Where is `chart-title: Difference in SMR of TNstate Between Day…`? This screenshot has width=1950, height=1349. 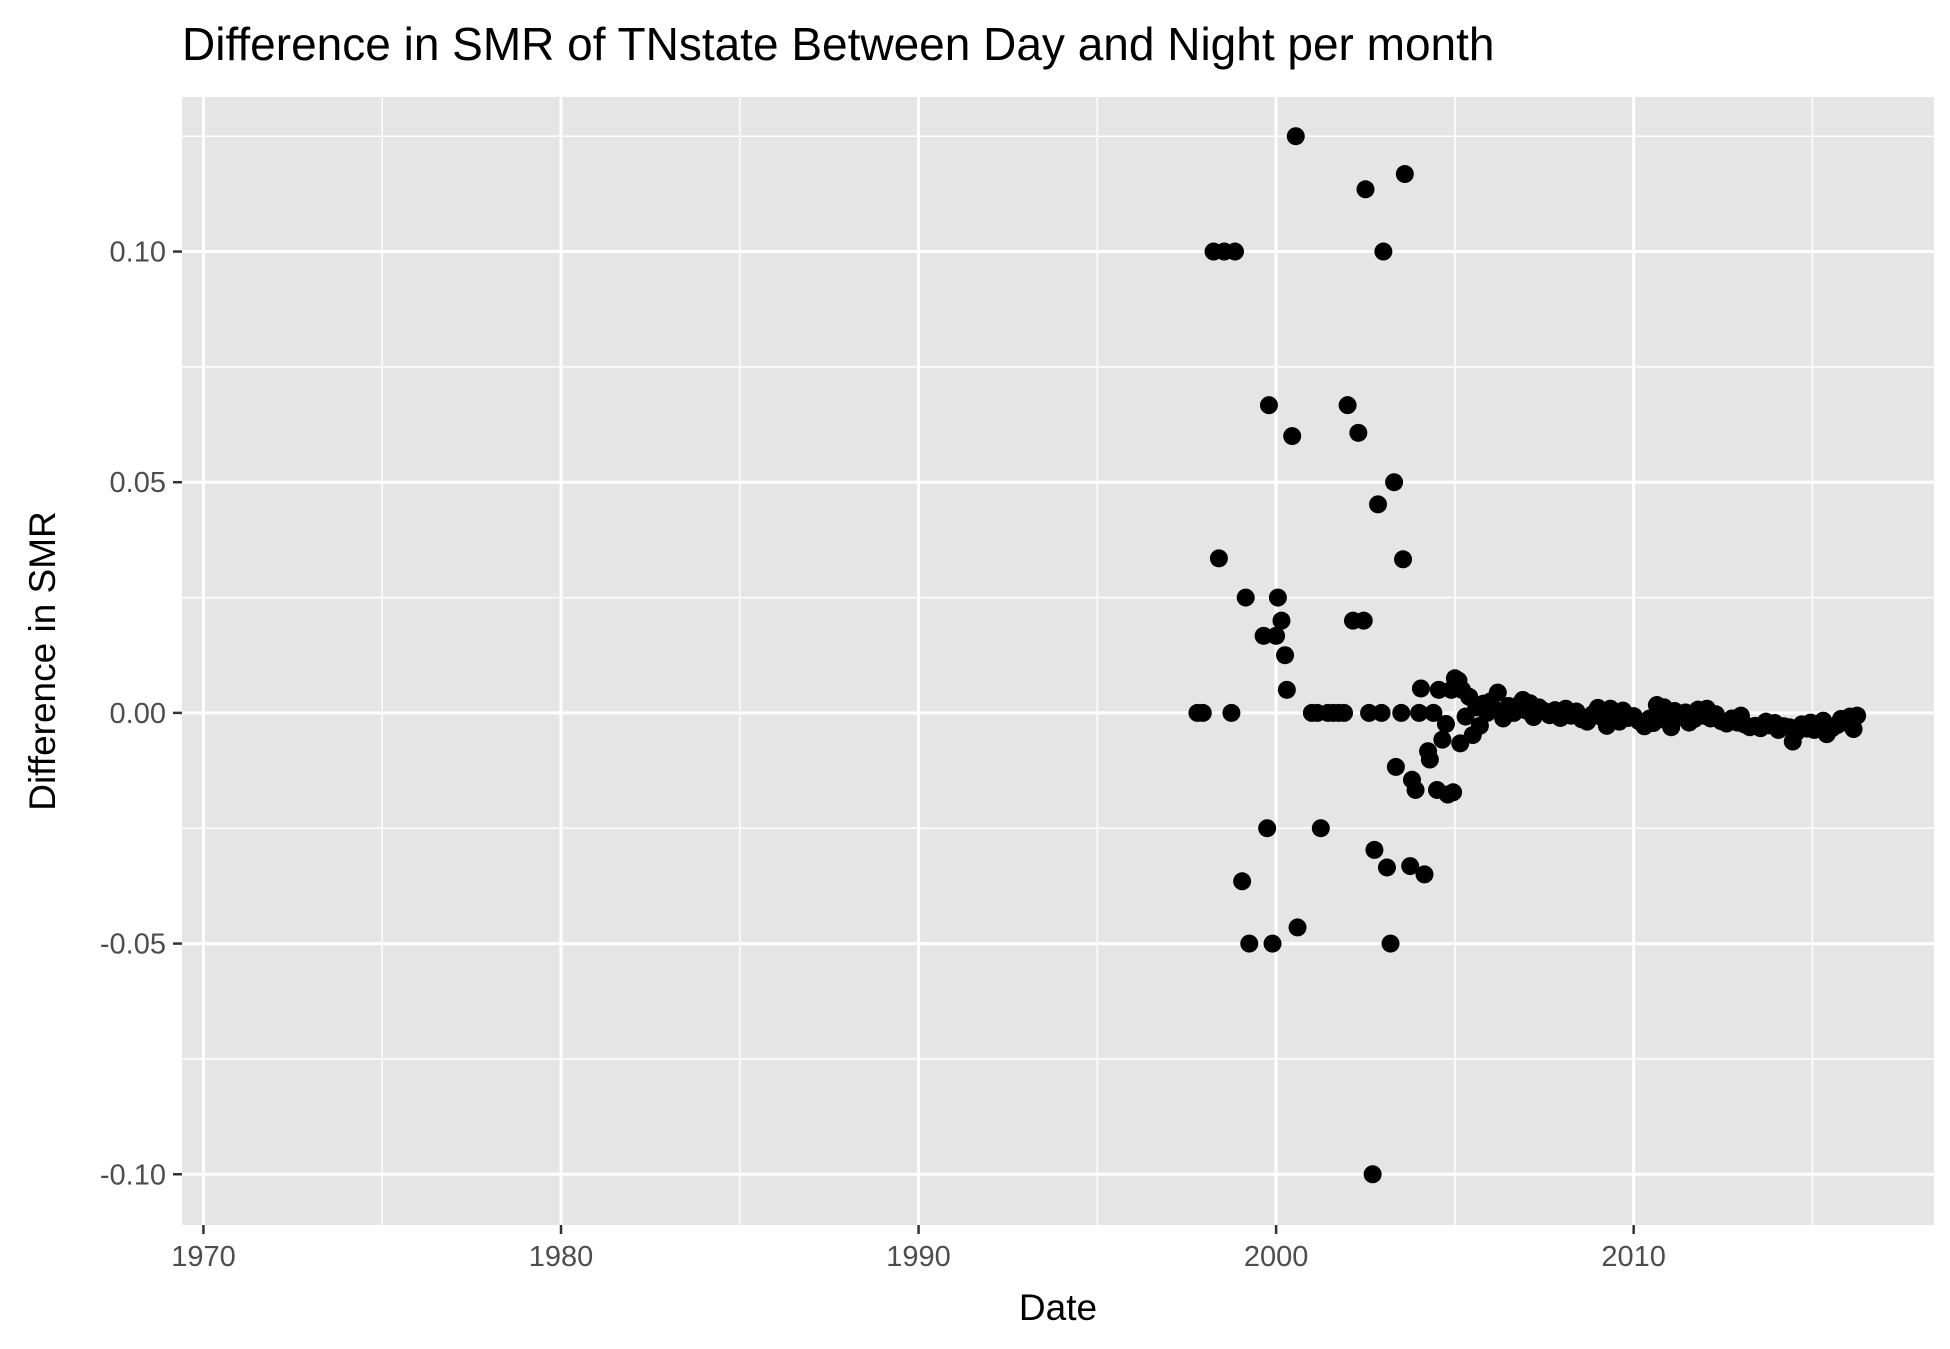 chart-title: Difference in SMR of TNstate Between Day… is located at coordinates (838, 44).